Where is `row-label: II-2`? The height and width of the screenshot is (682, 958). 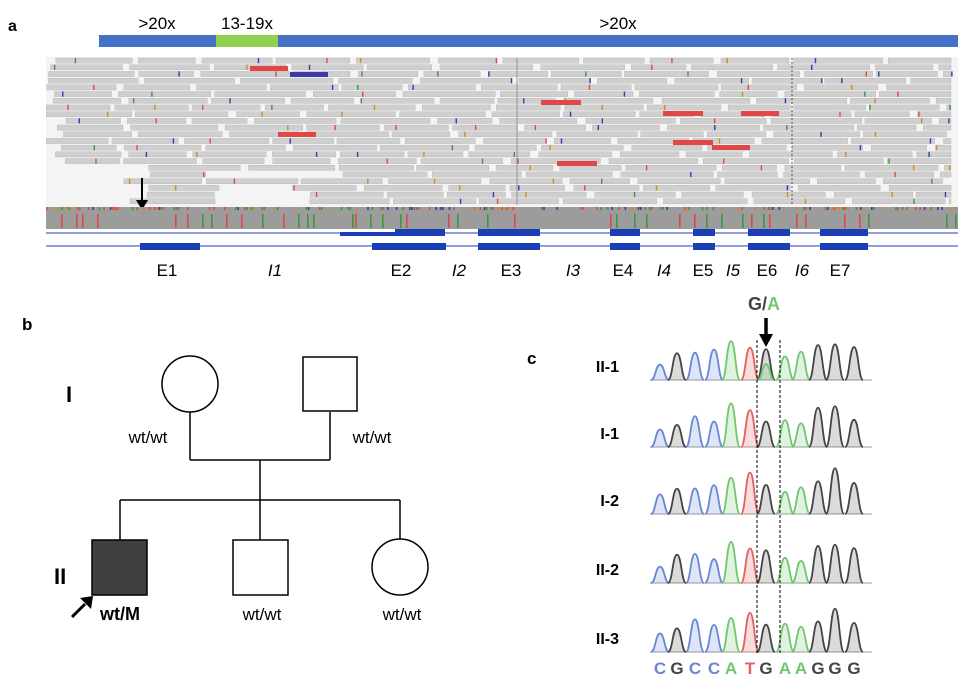
row-label: II-2 is located at coordinates (607, 570).